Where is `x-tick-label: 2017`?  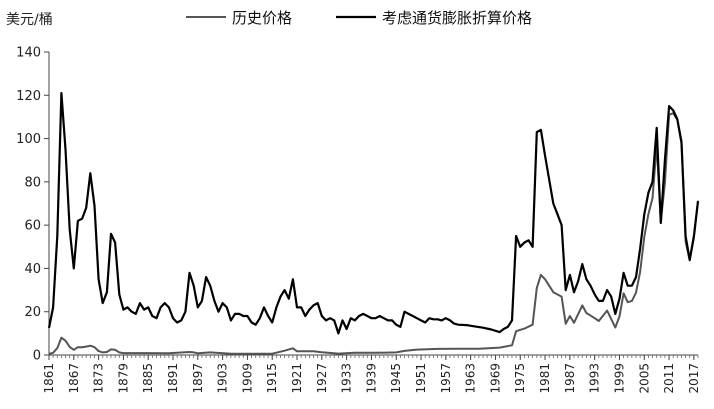
x-tick-label: 2017 is located at coordinates (694, 378).